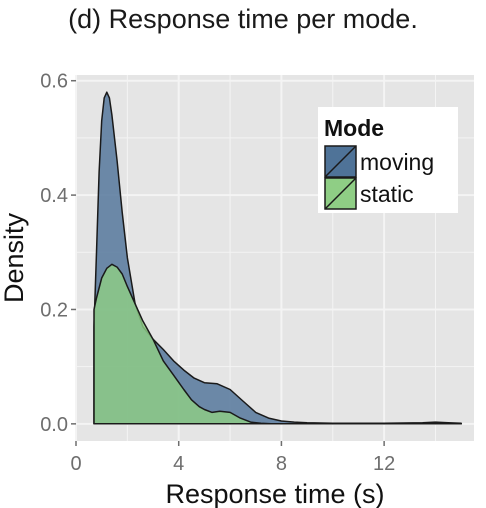 The width and height of the screenshot is (486, 508). I want to click on y-tick-label: 0.0, so click(54, 425).